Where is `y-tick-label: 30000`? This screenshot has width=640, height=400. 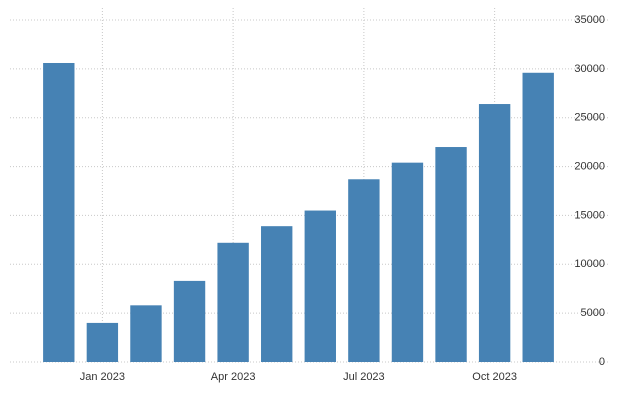 y-tick-label: 30000 is located at coordinates (589, 69).